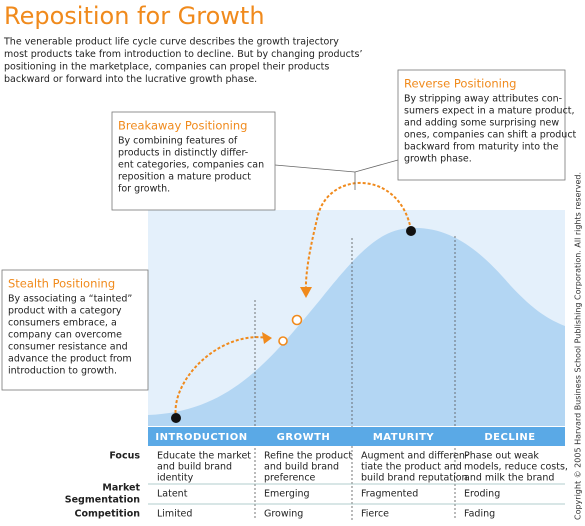  I want to click on callout-line: growth phase., so click(438, 159).